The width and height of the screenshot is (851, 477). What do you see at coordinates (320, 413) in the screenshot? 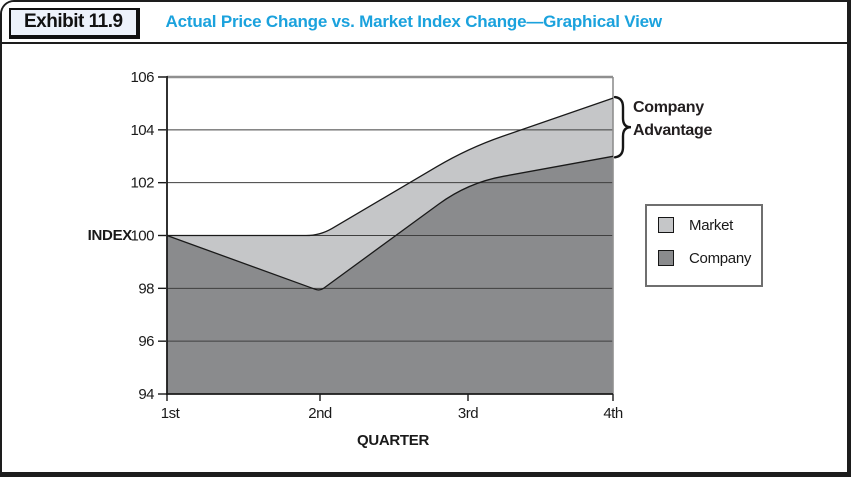
I see `x-tick-label: 2nd` at bounding box center [320, 413].